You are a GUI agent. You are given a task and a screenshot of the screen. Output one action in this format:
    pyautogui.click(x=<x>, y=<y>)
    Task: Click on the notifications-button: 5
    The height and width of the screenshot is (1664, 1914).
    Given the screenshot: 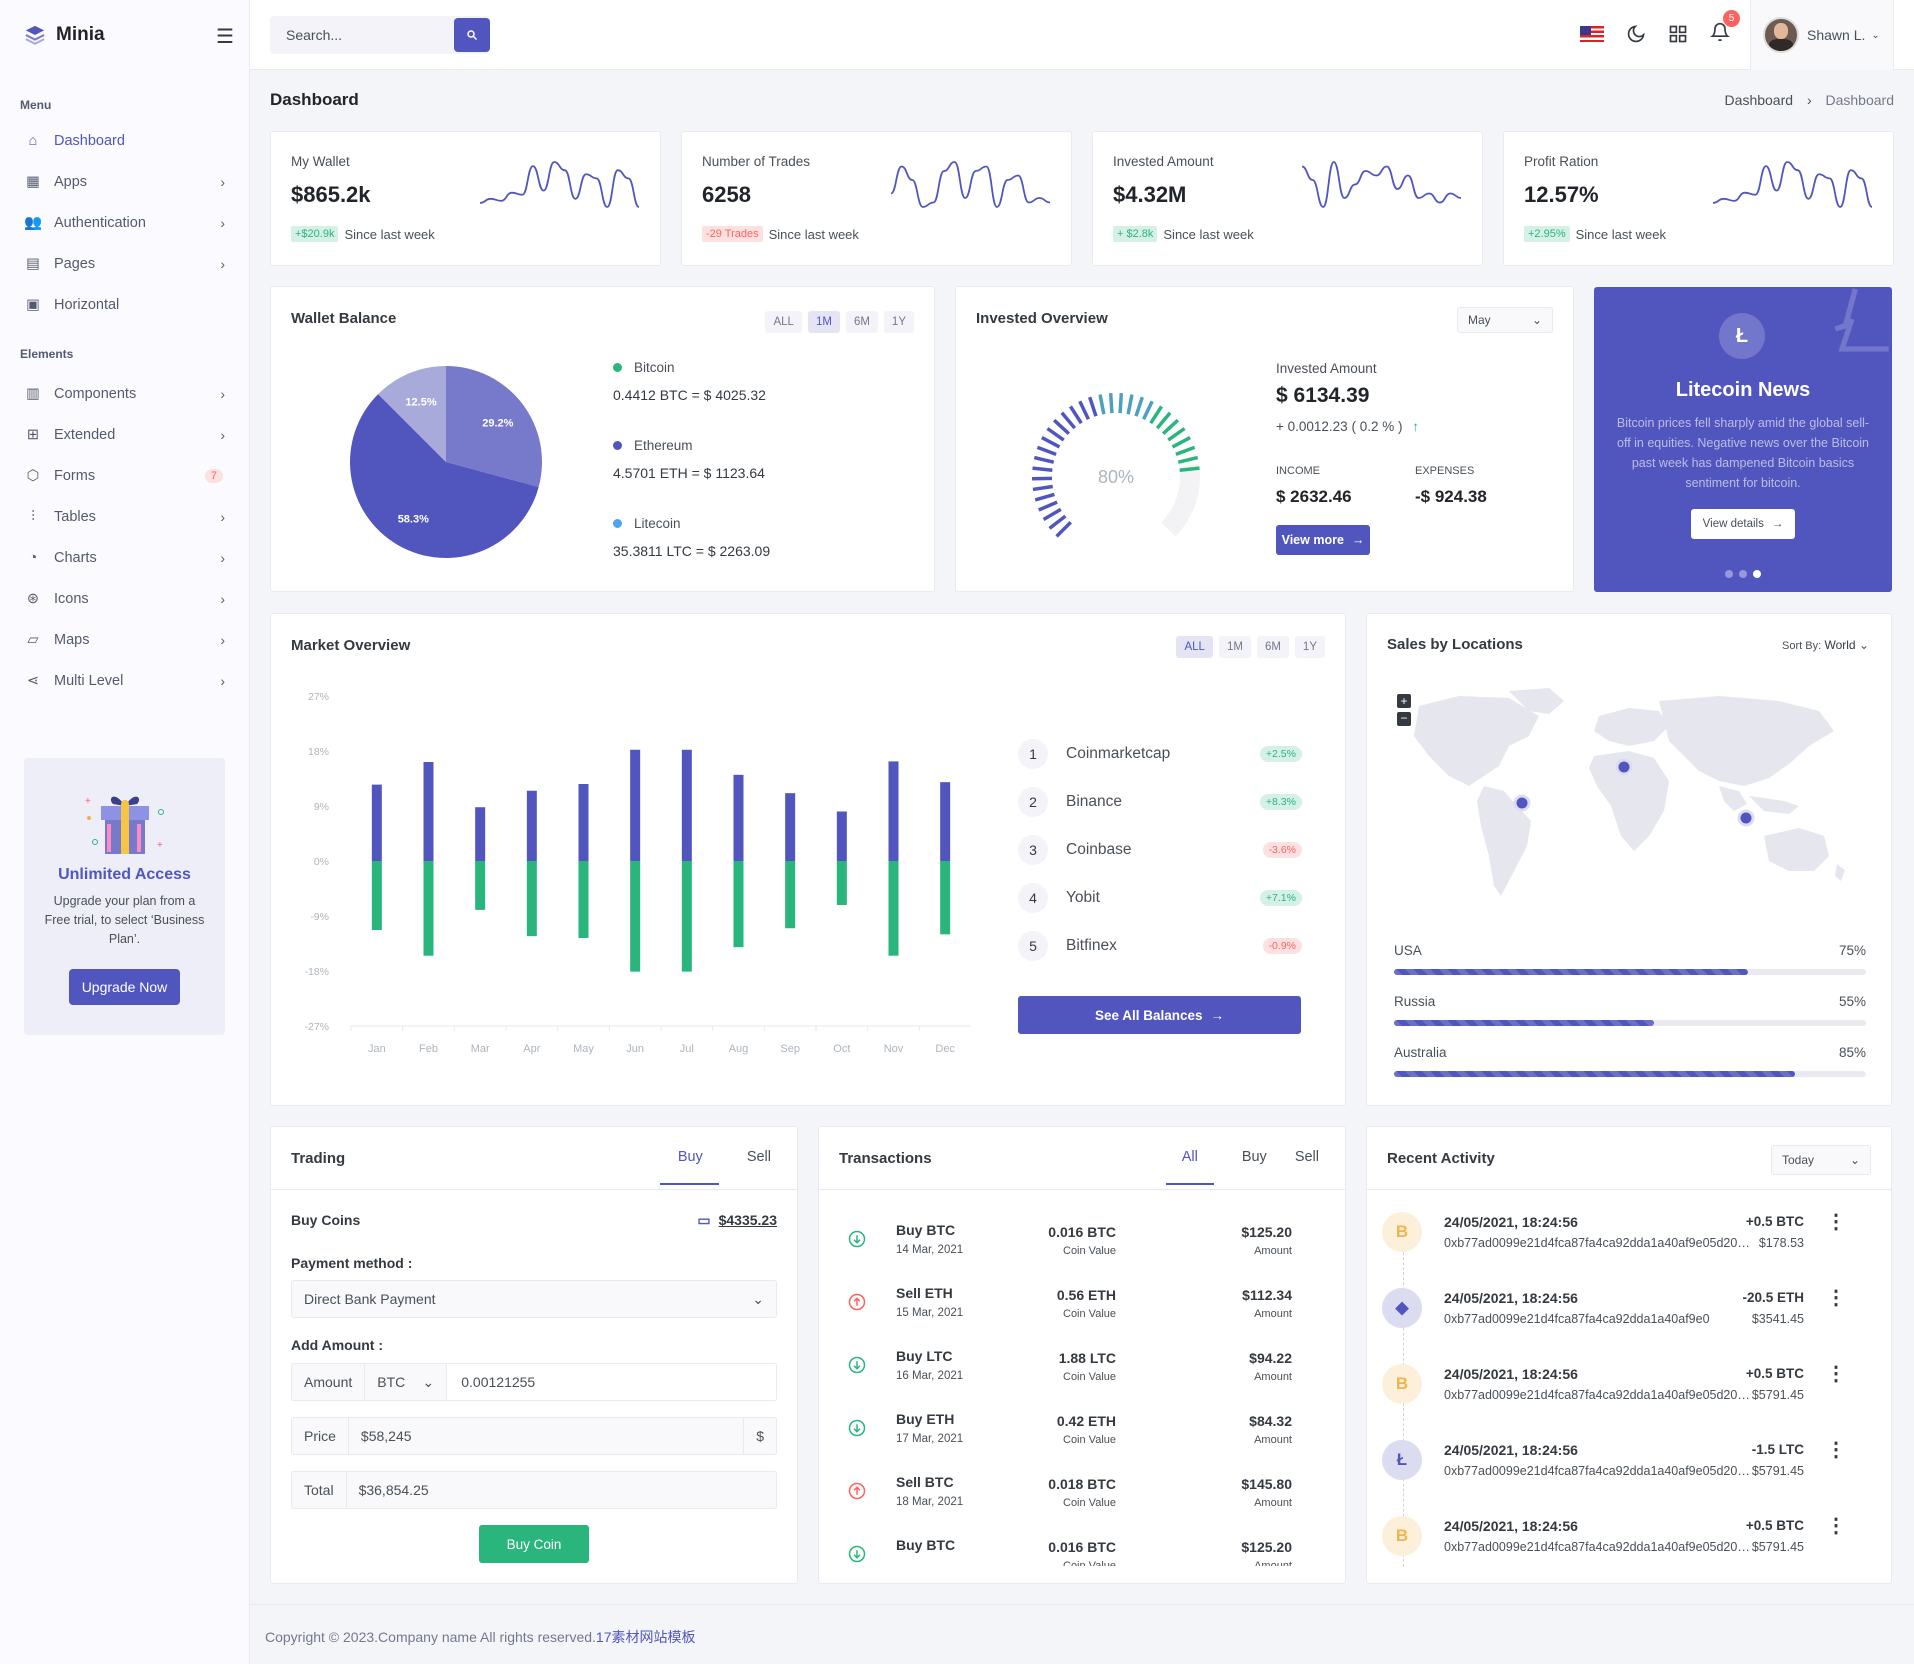 What is the action you would take?
    pyautogui.click(x=1724, y=28)
    